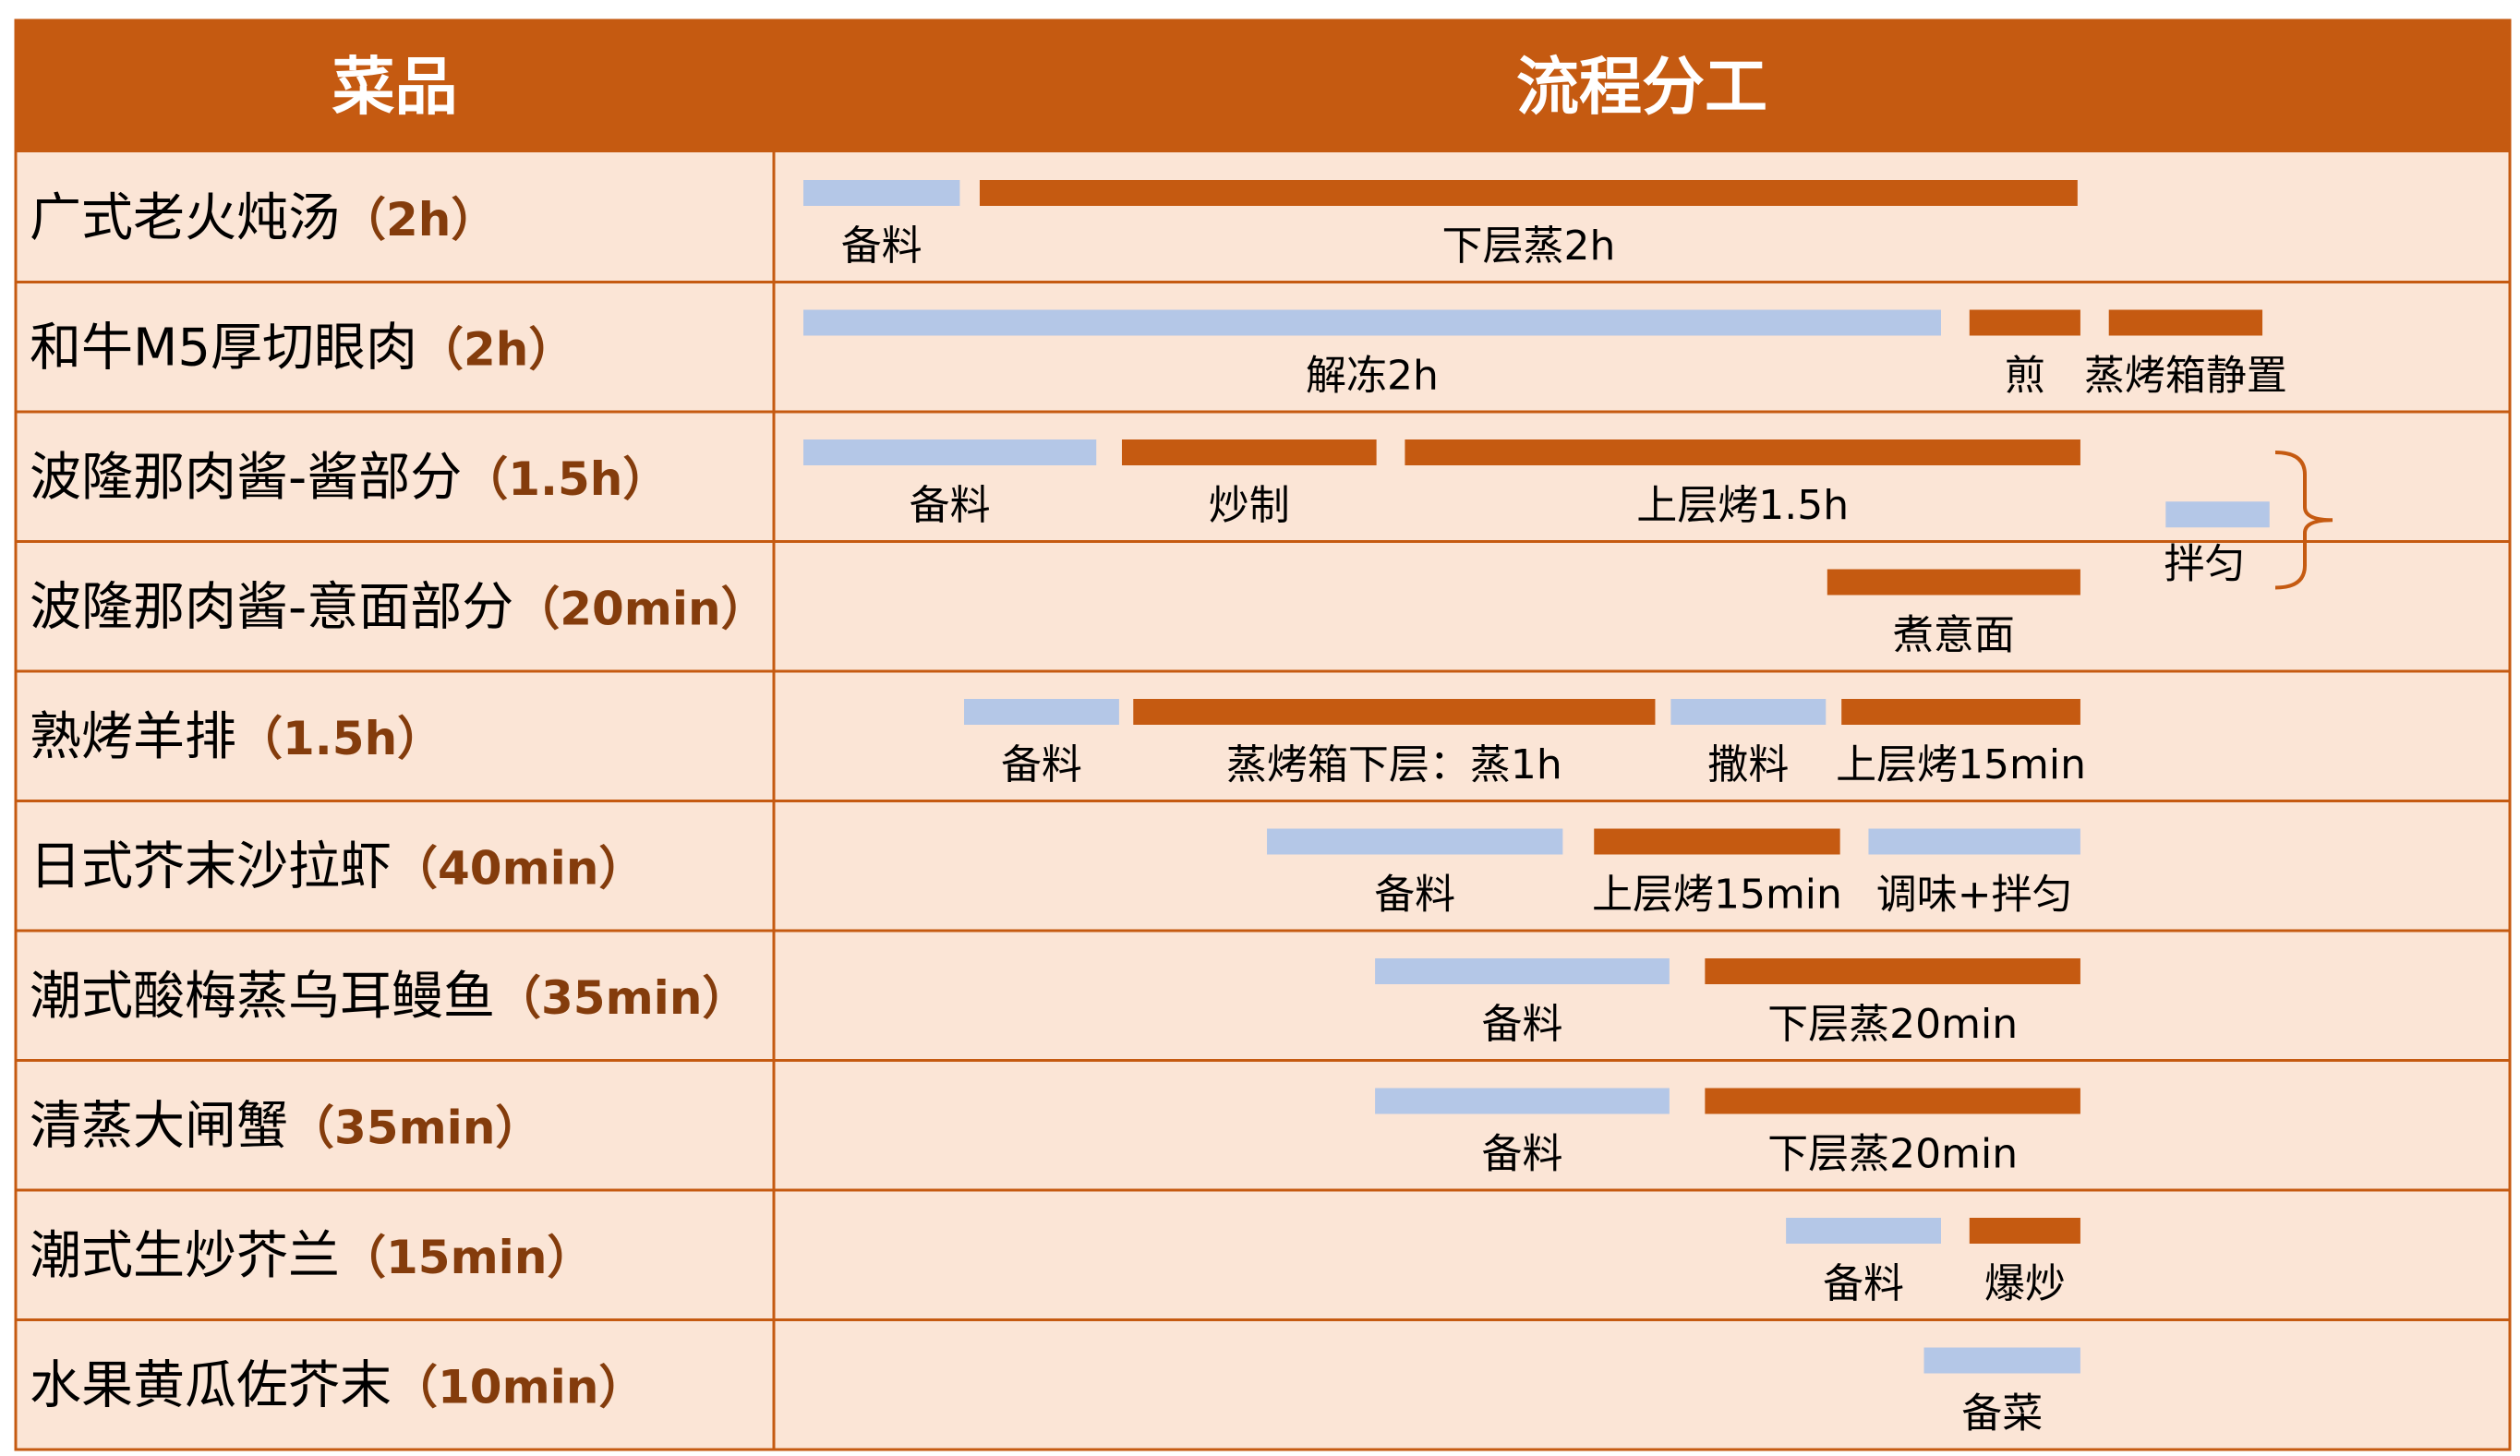 The width and height of the screenshot is (2520, 1456). I want to click on dish-name-text: 和牛M5厚切眼肉, so click(223, 349).